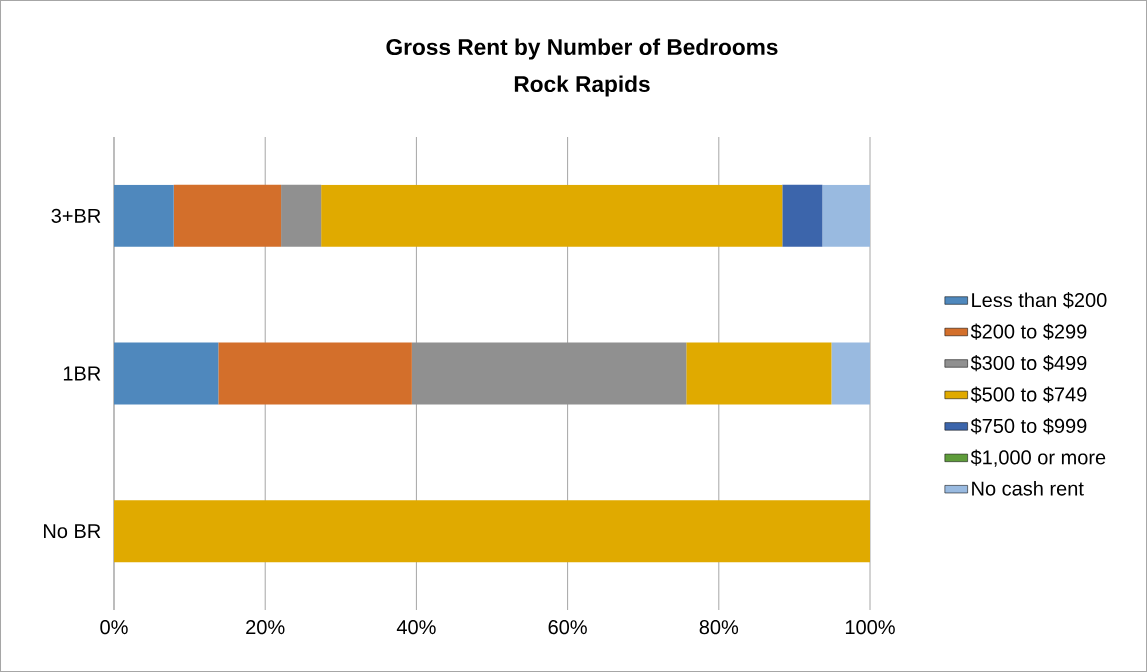 The height and width of the screenshot is (672, 1147). Describe the element at coordinates (1028, 331) in the screenshot. I see `legend-label: $200 to $299` at that location.